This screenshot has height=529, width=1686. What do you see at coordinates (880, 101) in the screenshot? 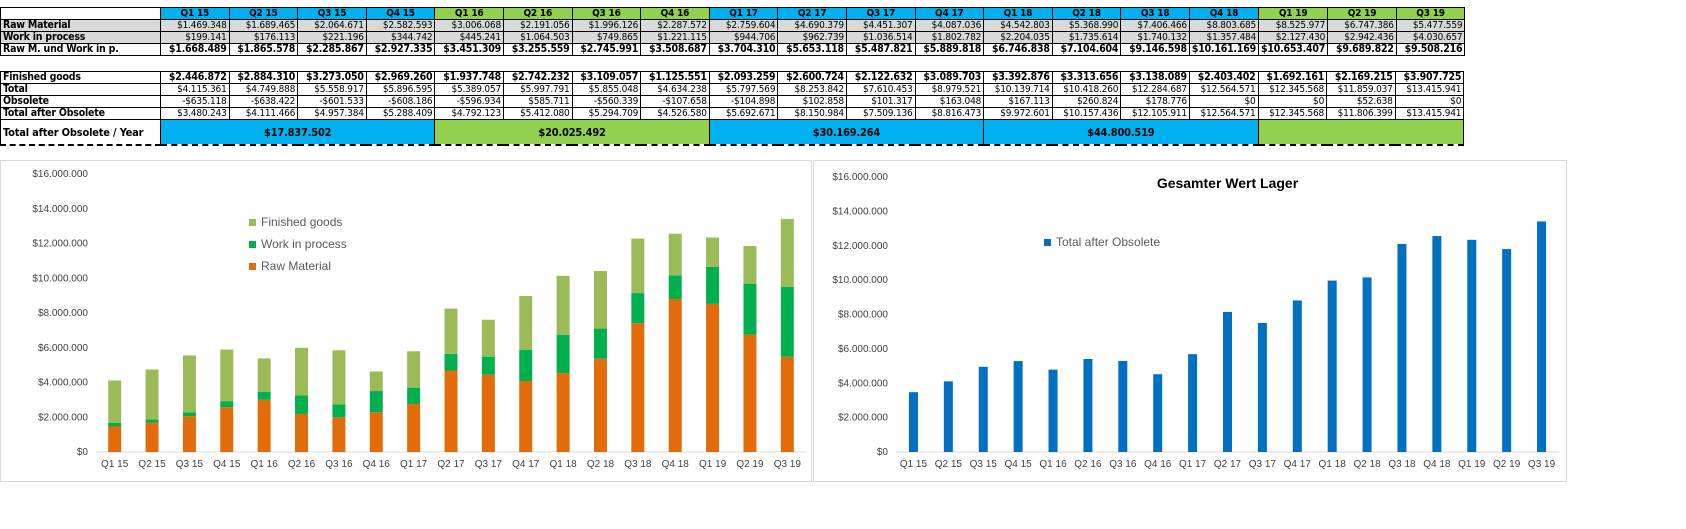
I see `value-cell: $101.317` at bounding box center [880, 101].